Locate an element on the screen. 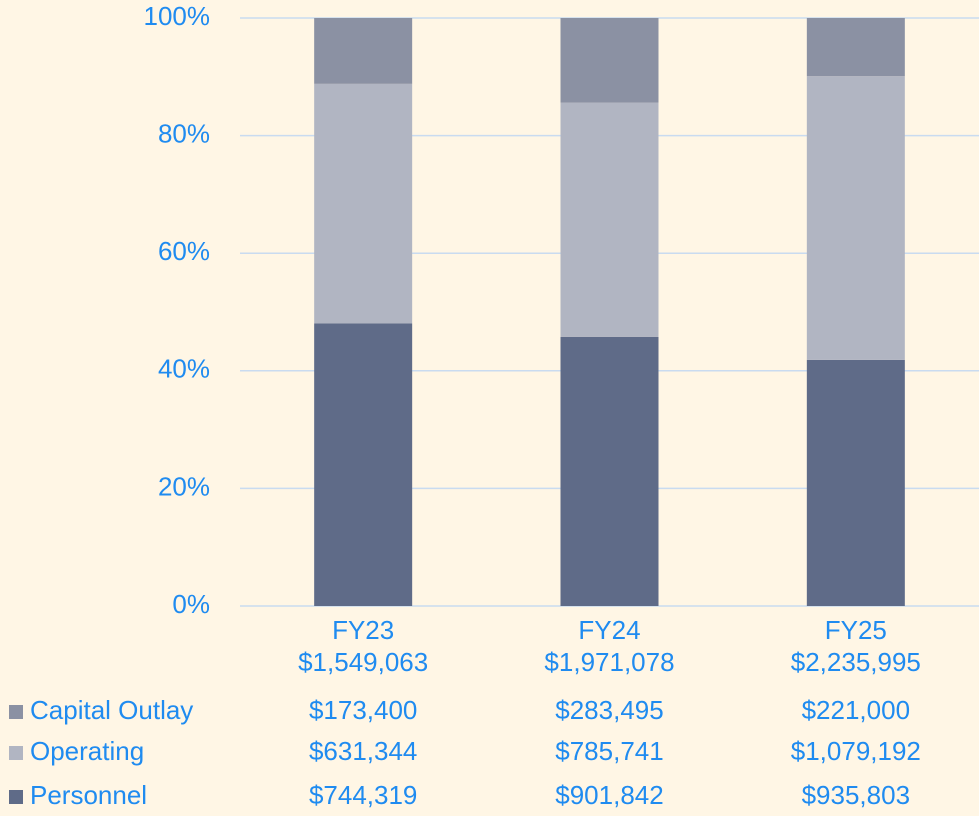 This screenshot has width=979, height=816. table-value: $935,803 is located at coordinates (856, 795).